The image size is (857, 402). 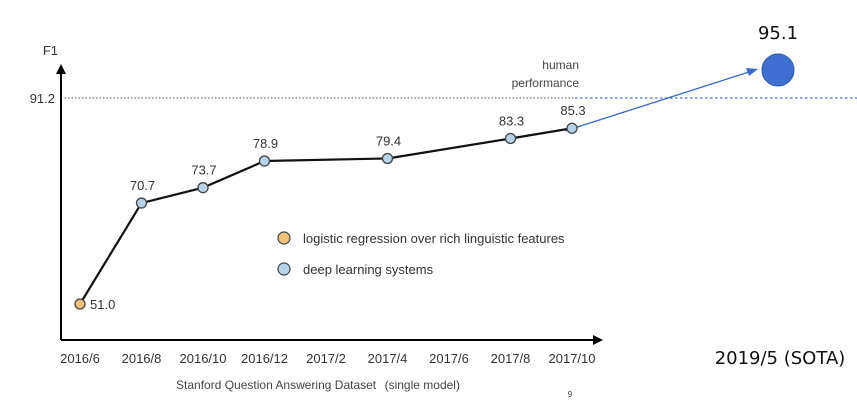 I want to click on y-axis-arrow, so click(x=61, y=69).